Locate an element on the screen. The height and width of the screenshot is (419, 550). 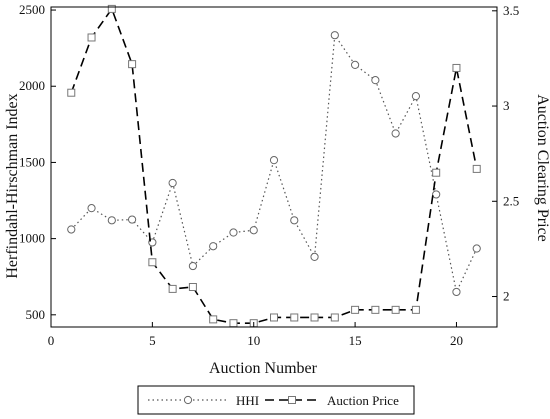
y-left-tick-label: 2500 is located at coordinates (32, 9).